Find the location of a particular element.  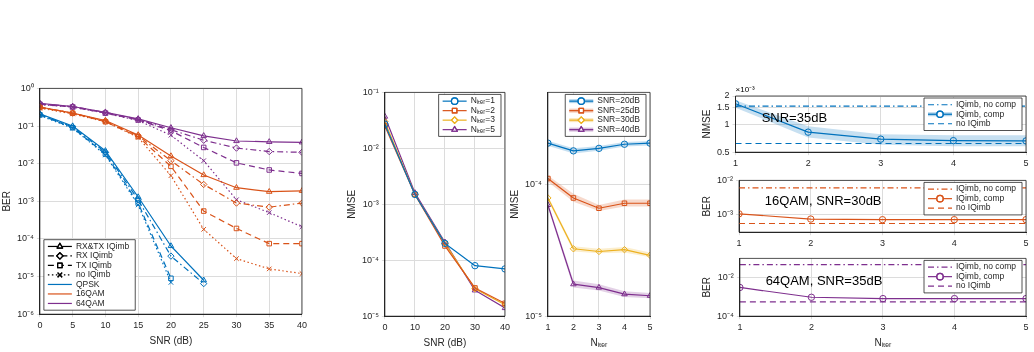

legend-label: SNR=40dB is located at coordinates (619, 128).